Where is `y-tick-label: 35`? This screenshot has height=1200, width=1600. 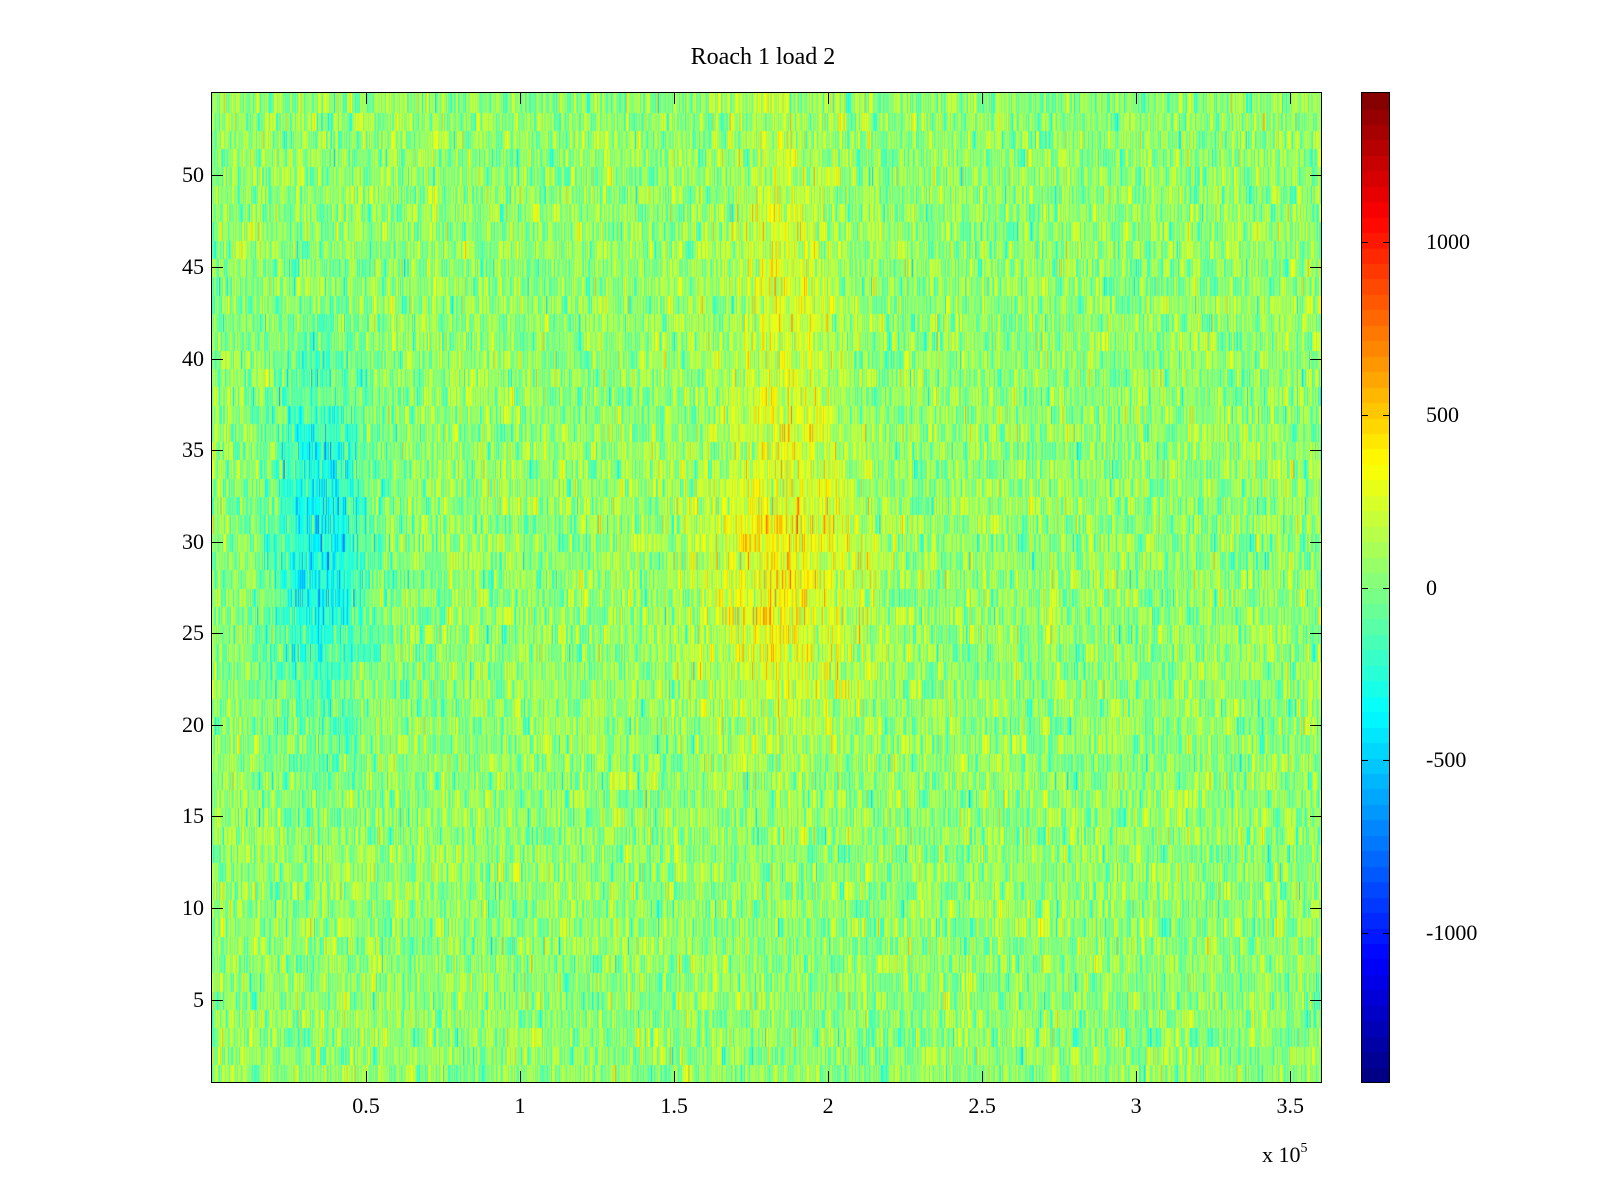
y-tick-label: 35 is located at coordinates (193, 450).